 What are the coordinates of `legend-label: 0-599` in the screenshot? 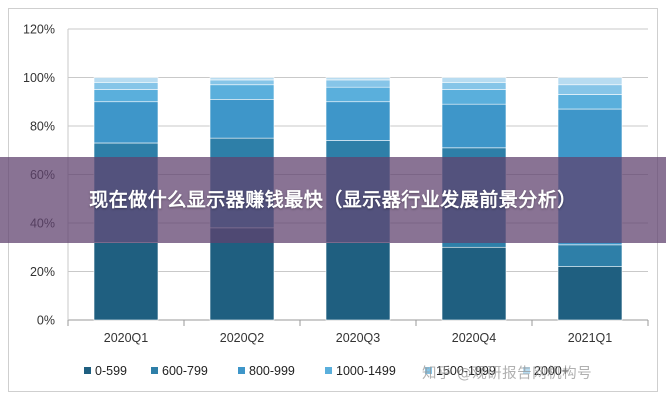 It's located at (111, 371).